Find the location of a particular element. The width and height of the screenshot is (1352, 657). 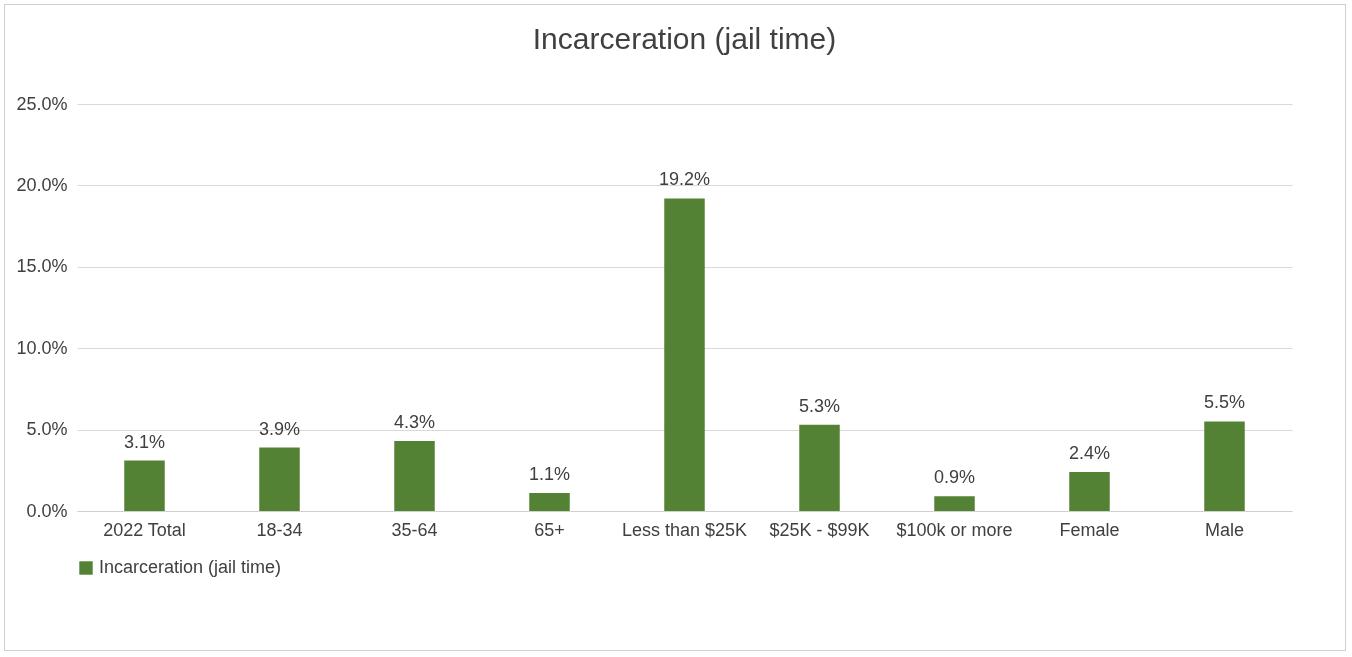

y-tick-label: 25.0% is located at coordinates (42, 103).